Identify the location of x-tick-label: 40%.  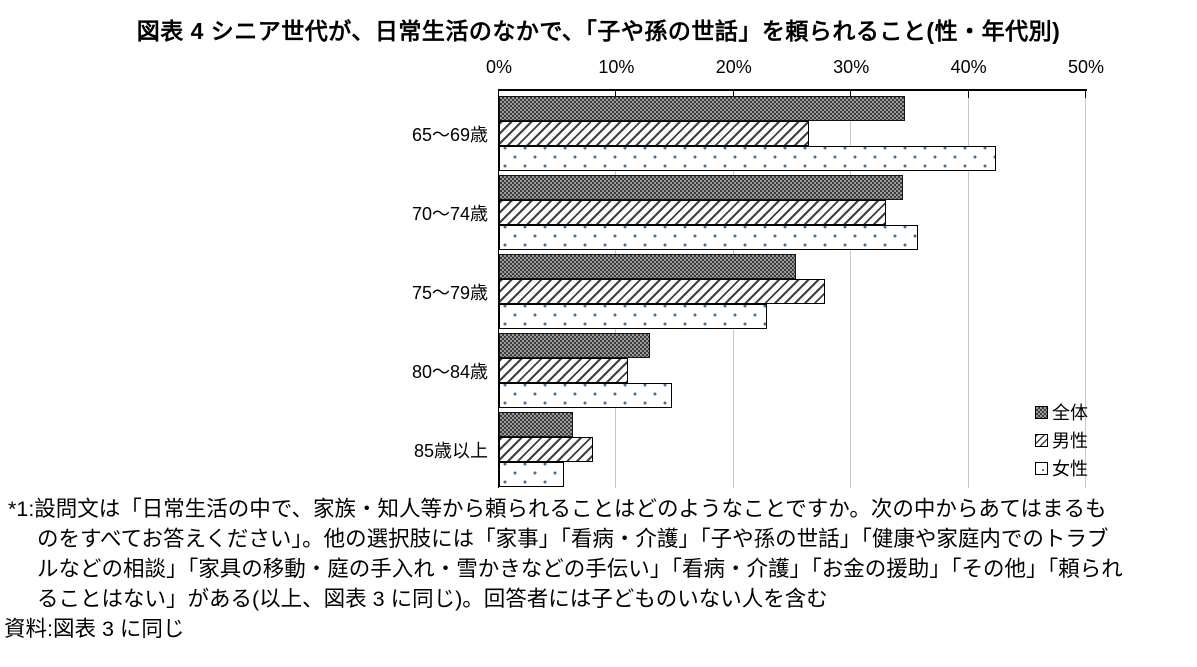
(968, 67).